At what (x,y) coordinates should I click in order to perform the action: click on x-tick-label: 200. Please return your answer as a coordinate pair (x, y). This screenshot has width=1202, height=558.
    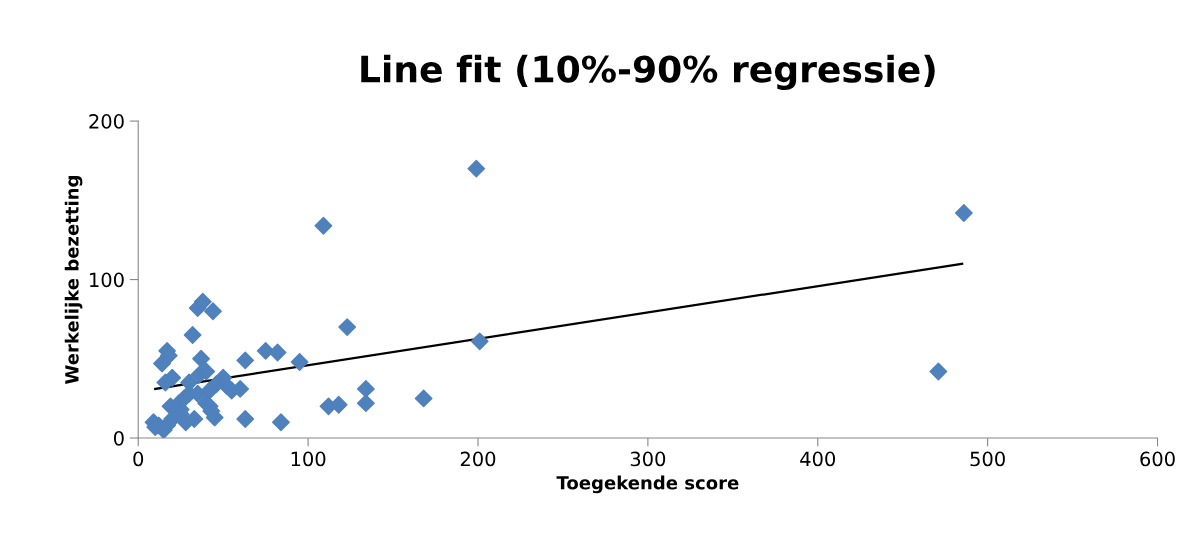
    Looking at the image, I should click on (478, 459).